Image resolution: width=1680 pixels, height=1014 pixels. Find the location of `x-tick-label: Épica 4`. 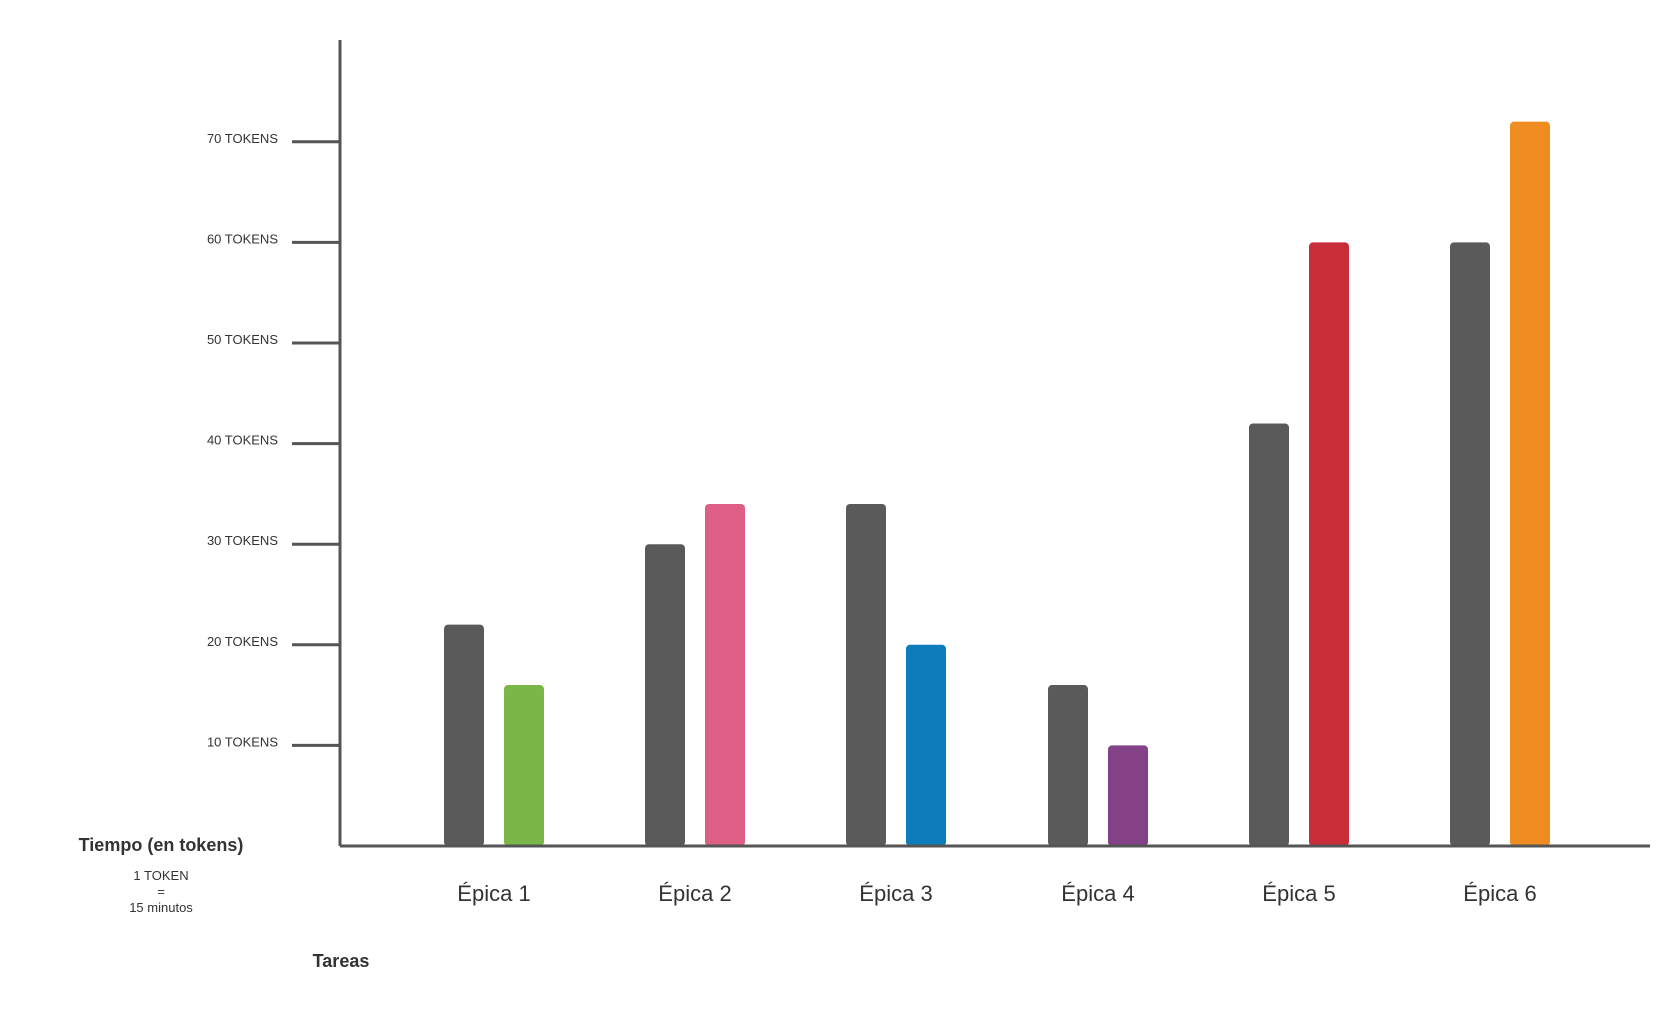

x-tick-label: Épica 4 is located at coordinates (1097, 893).